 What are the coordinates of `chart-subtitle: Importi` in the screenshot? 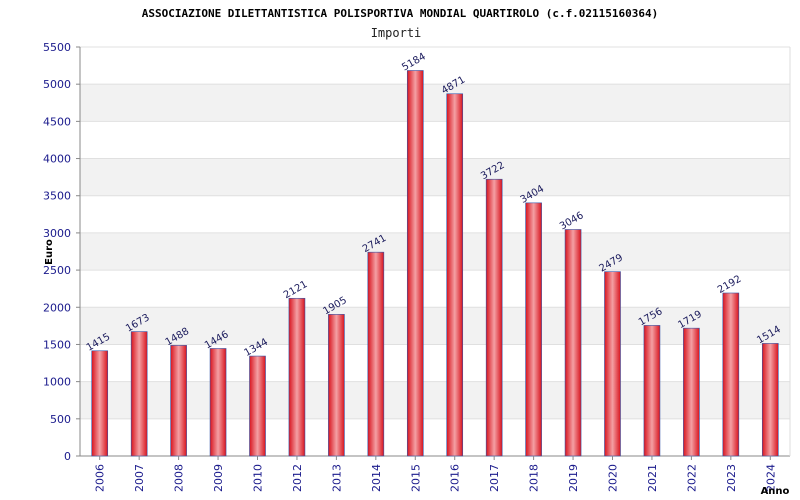 It's located at (396, 33).